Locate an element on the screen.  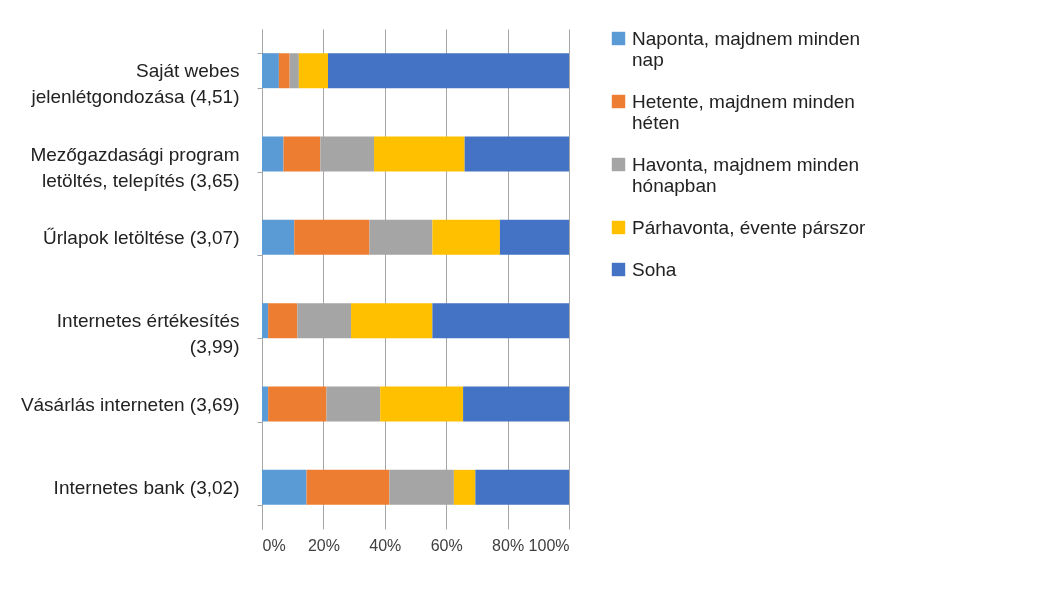
y-tick-label: Internetes értékesítés (3,99) is located at coordinates (148, 334).